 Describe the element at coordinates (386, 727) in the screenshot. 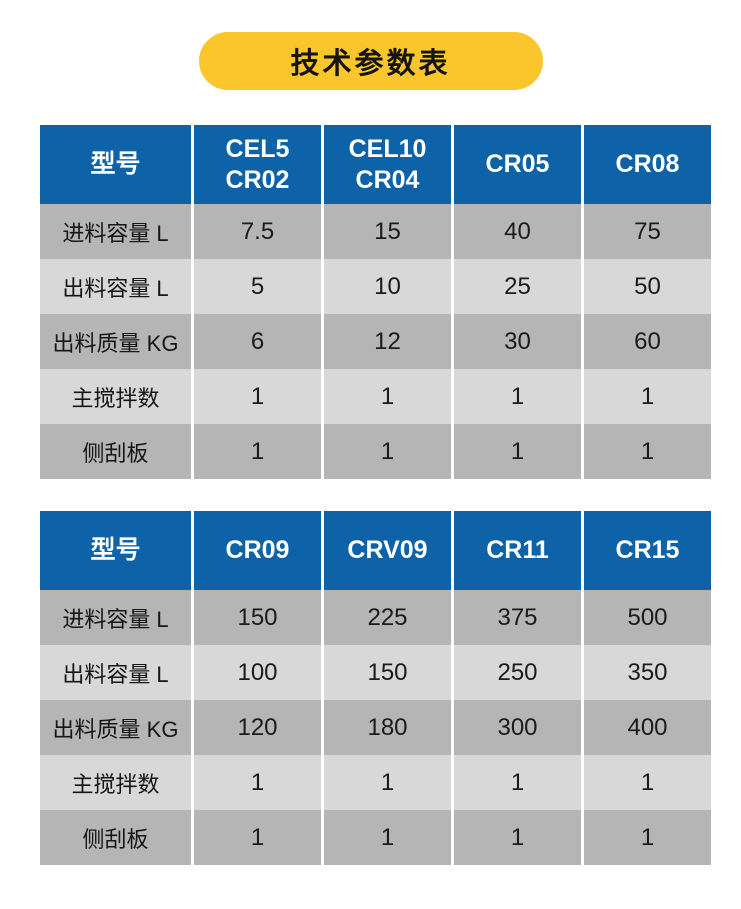

I see `spec-value-cell: 180` at that location.